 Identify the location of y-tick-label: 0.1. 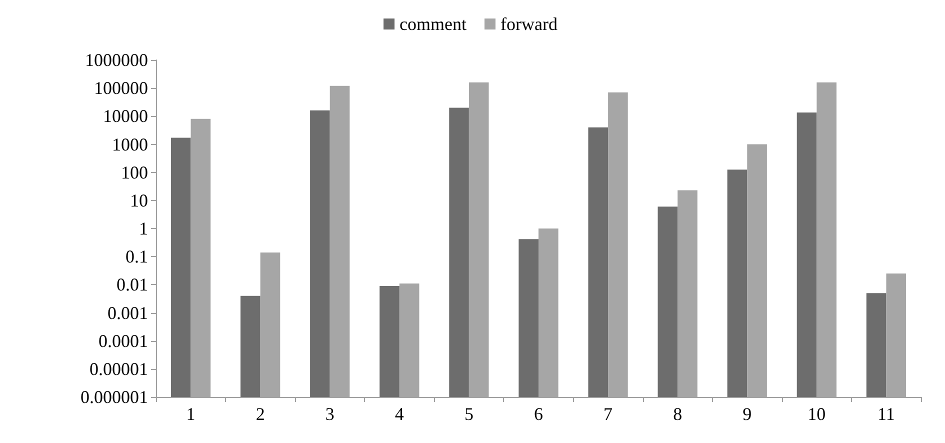
(137, 256).